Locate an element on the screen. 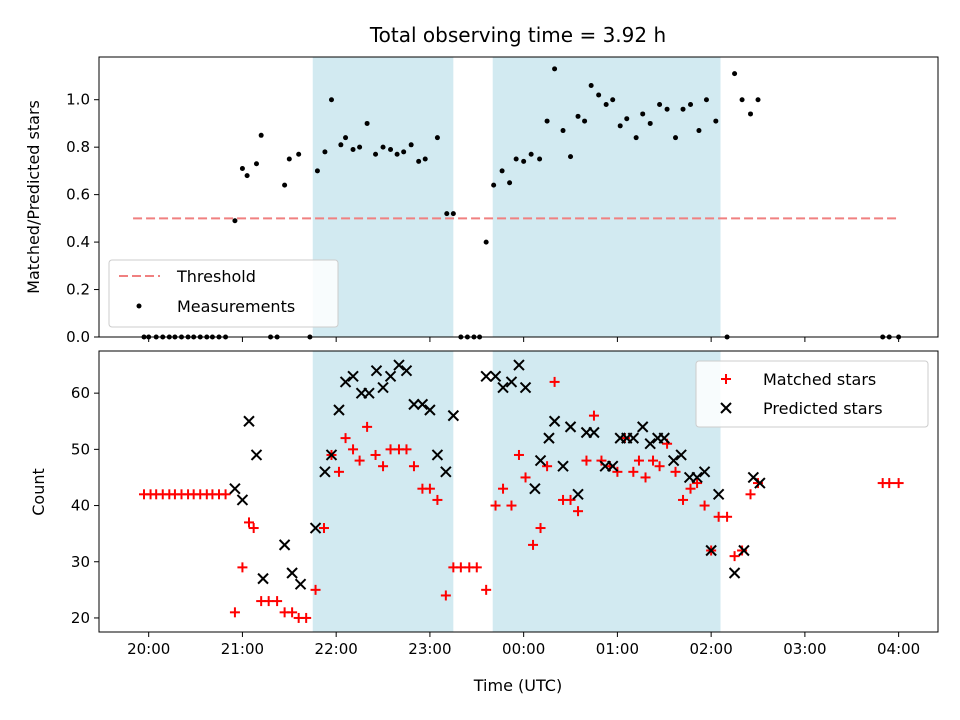 The width and height of the screenshot is (960, 720). shaded-interval is located at coordinates (606, 491).